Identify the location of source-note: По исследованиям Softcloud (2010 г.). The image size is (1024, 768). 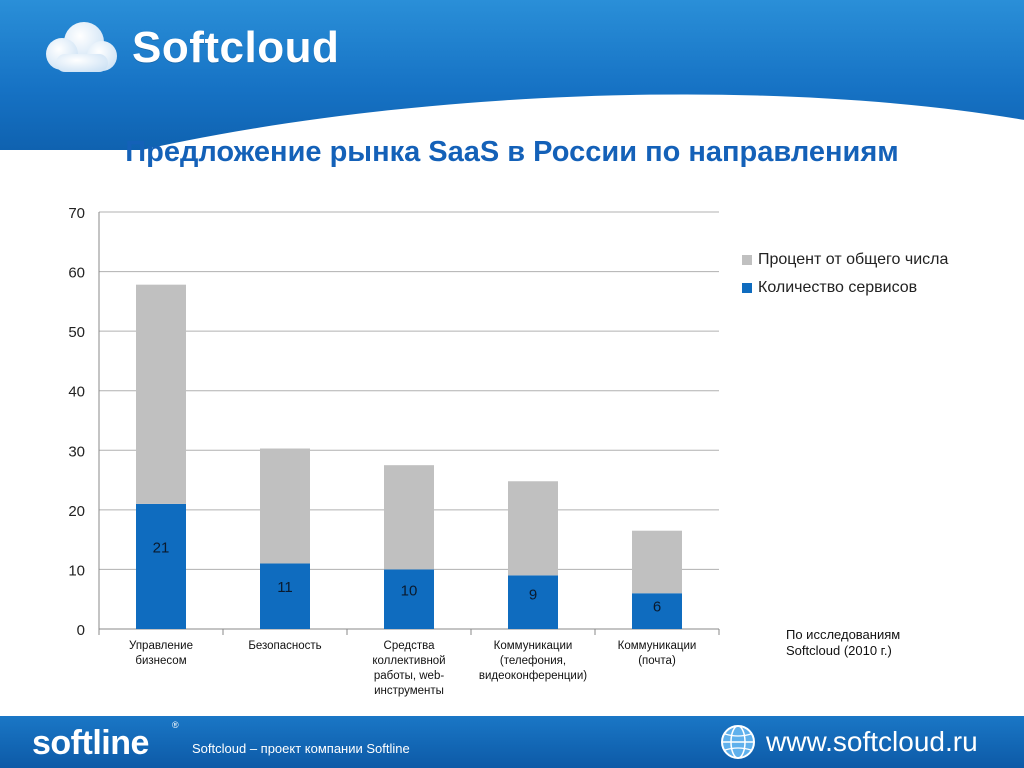
(876, 643).